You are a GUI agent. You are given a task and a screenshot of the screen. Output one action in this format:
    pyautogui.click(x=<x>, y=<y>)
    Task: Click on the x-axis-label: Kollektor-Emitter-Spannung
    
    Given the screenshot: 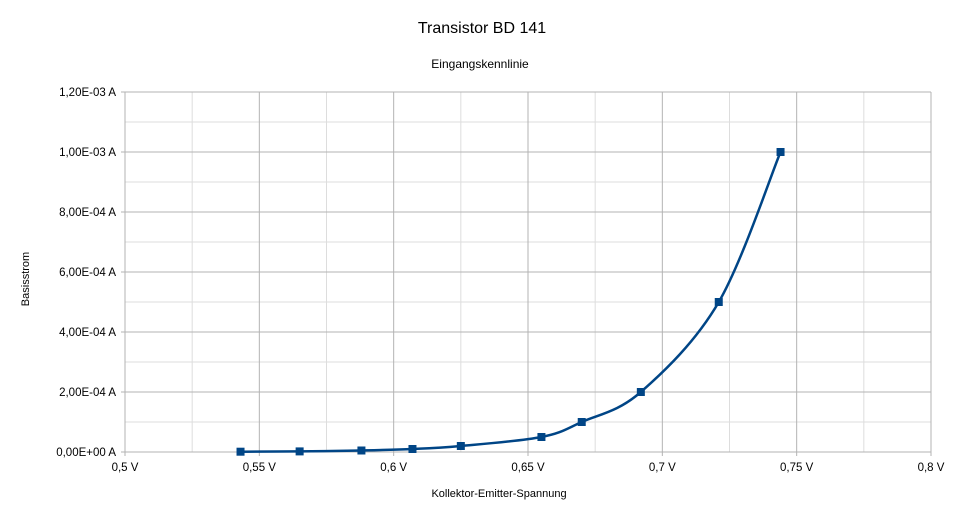 What is the action you would take?
    pyautogui.click(x=498, y=494)
    